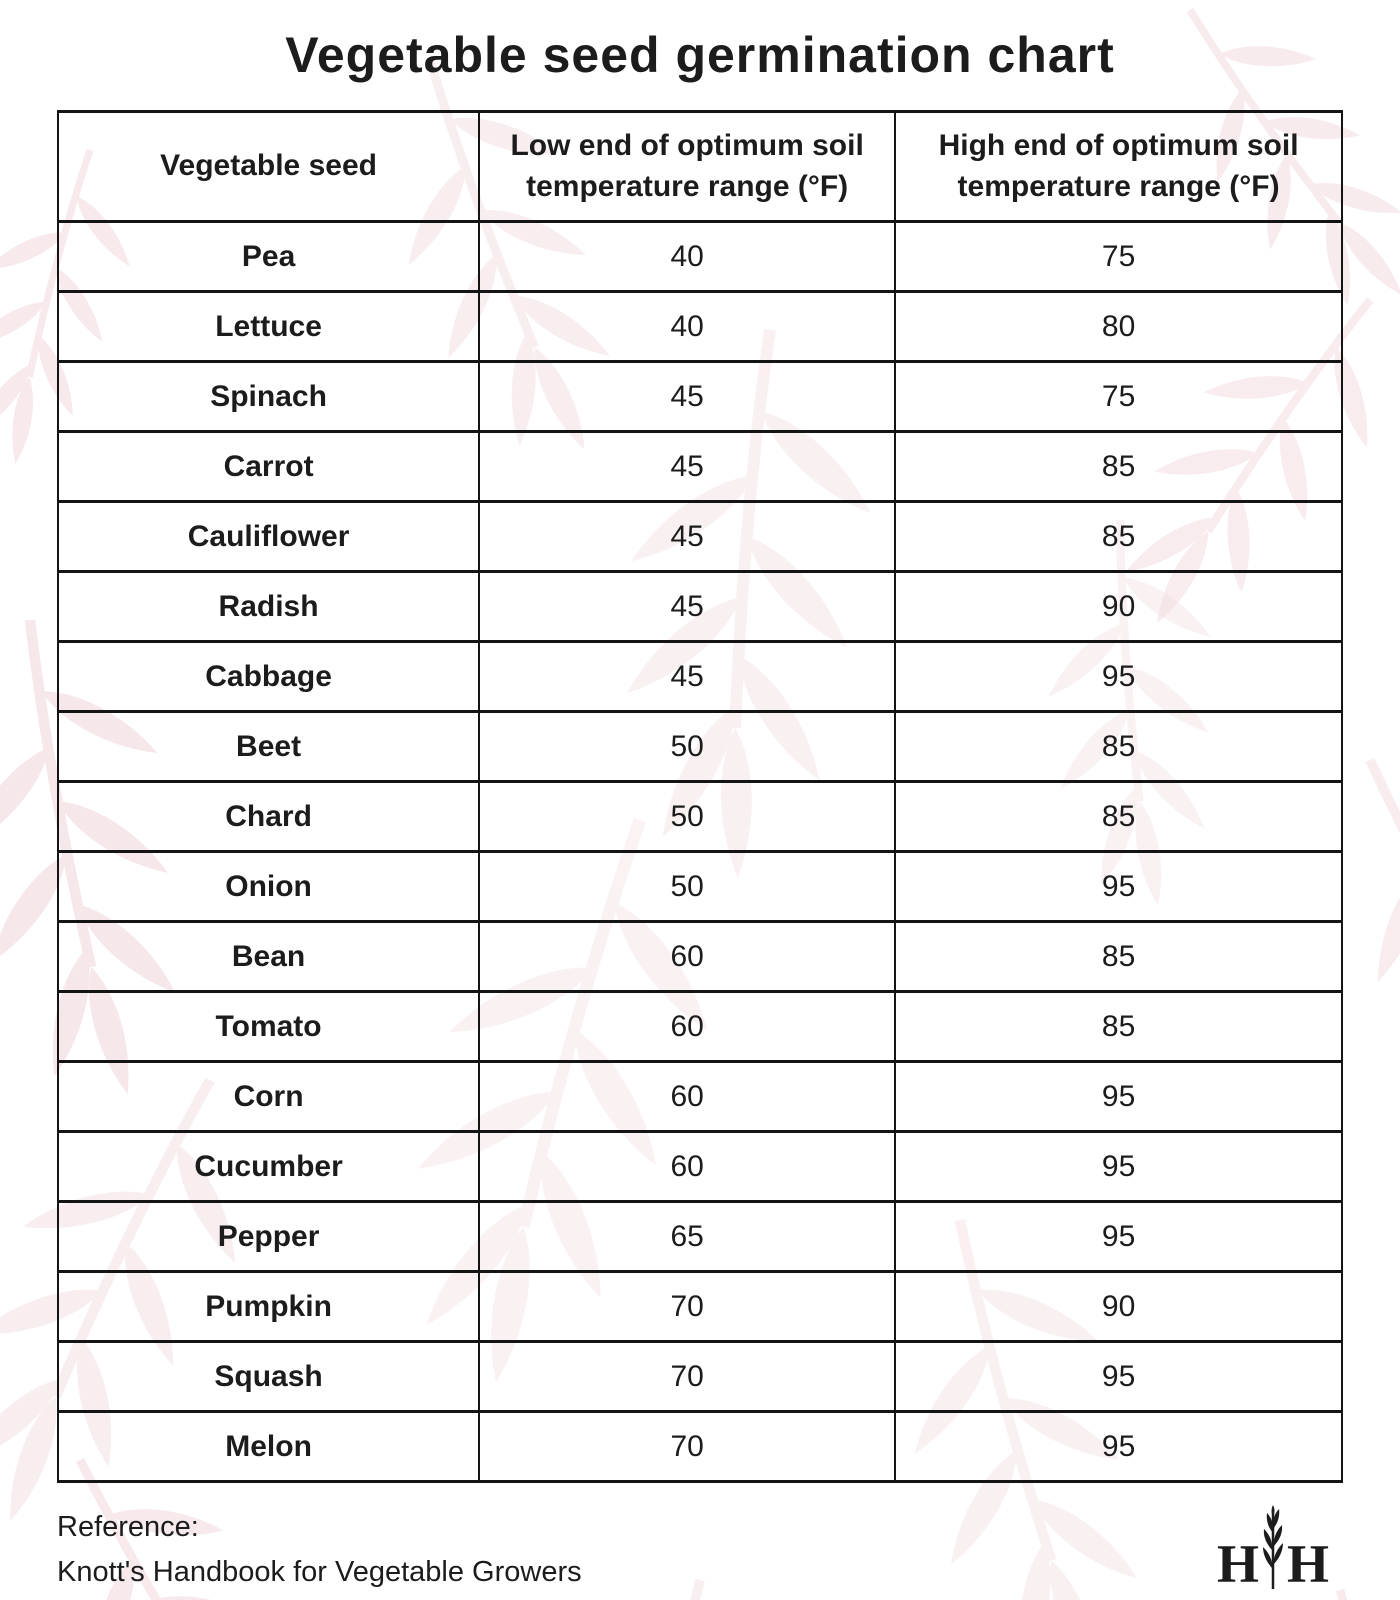  I want to click on table-row: Cauliflower 45 85, so click(699, 536).